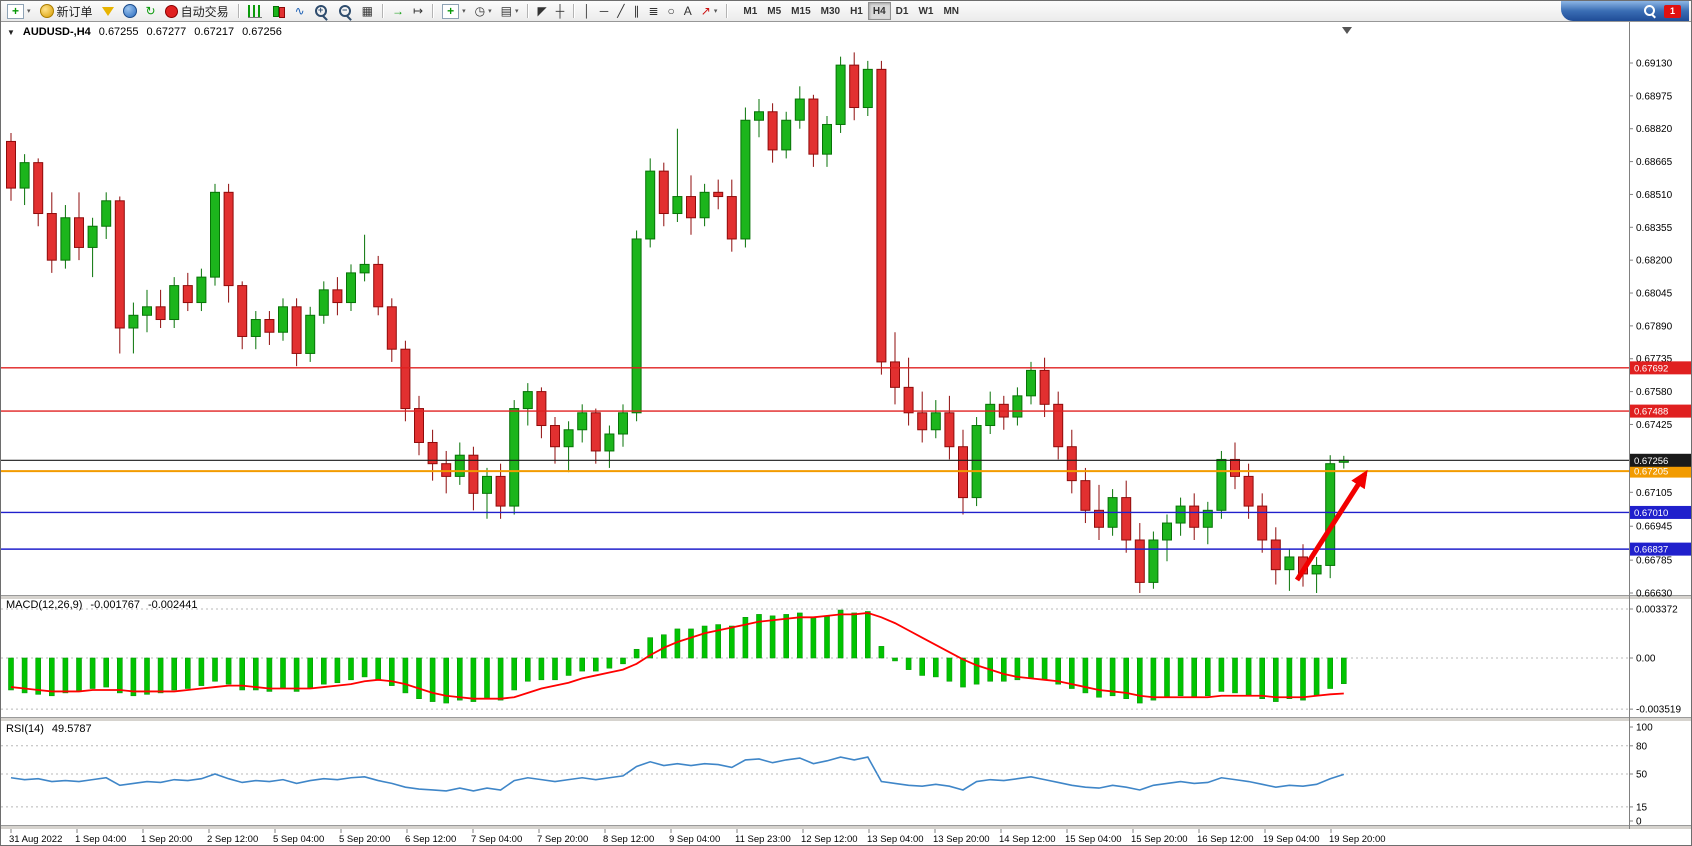 This screenshot has height=846, width=1692. What do you see at coordinates (1654, 64) in the screenshot?
I see `svg-text: 0.69130` at bounding box center [1654, 64].